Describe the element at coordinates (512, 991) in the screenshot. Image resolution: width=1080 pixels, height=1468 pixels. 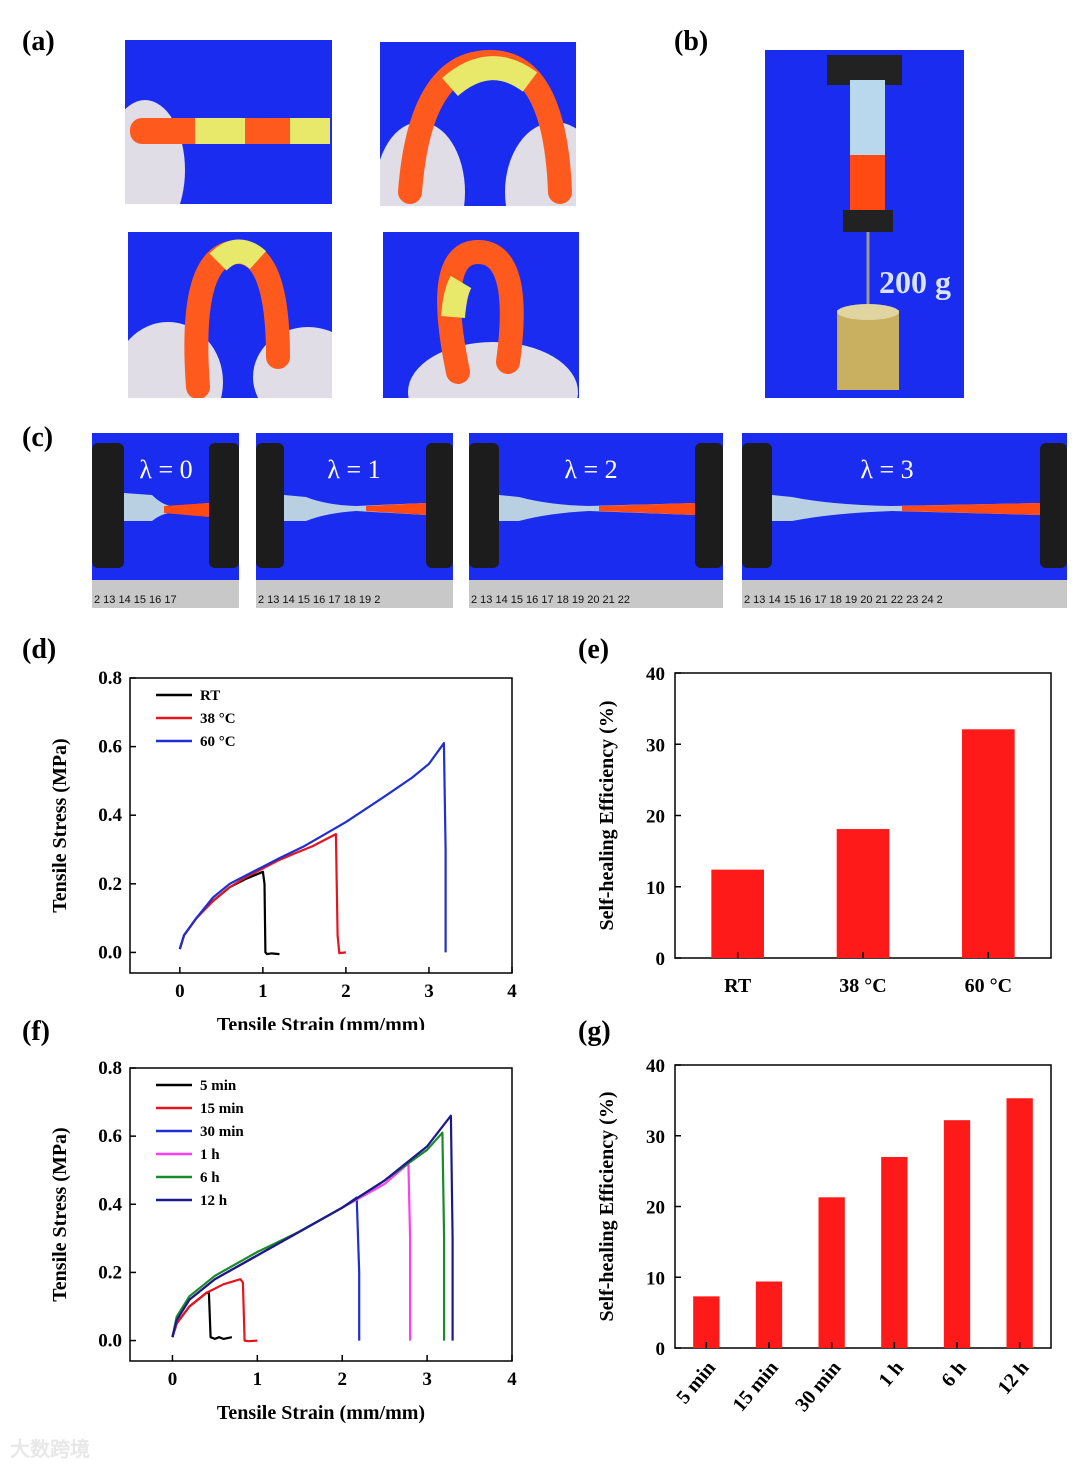
I see `x-tick-label: 4` at that location.